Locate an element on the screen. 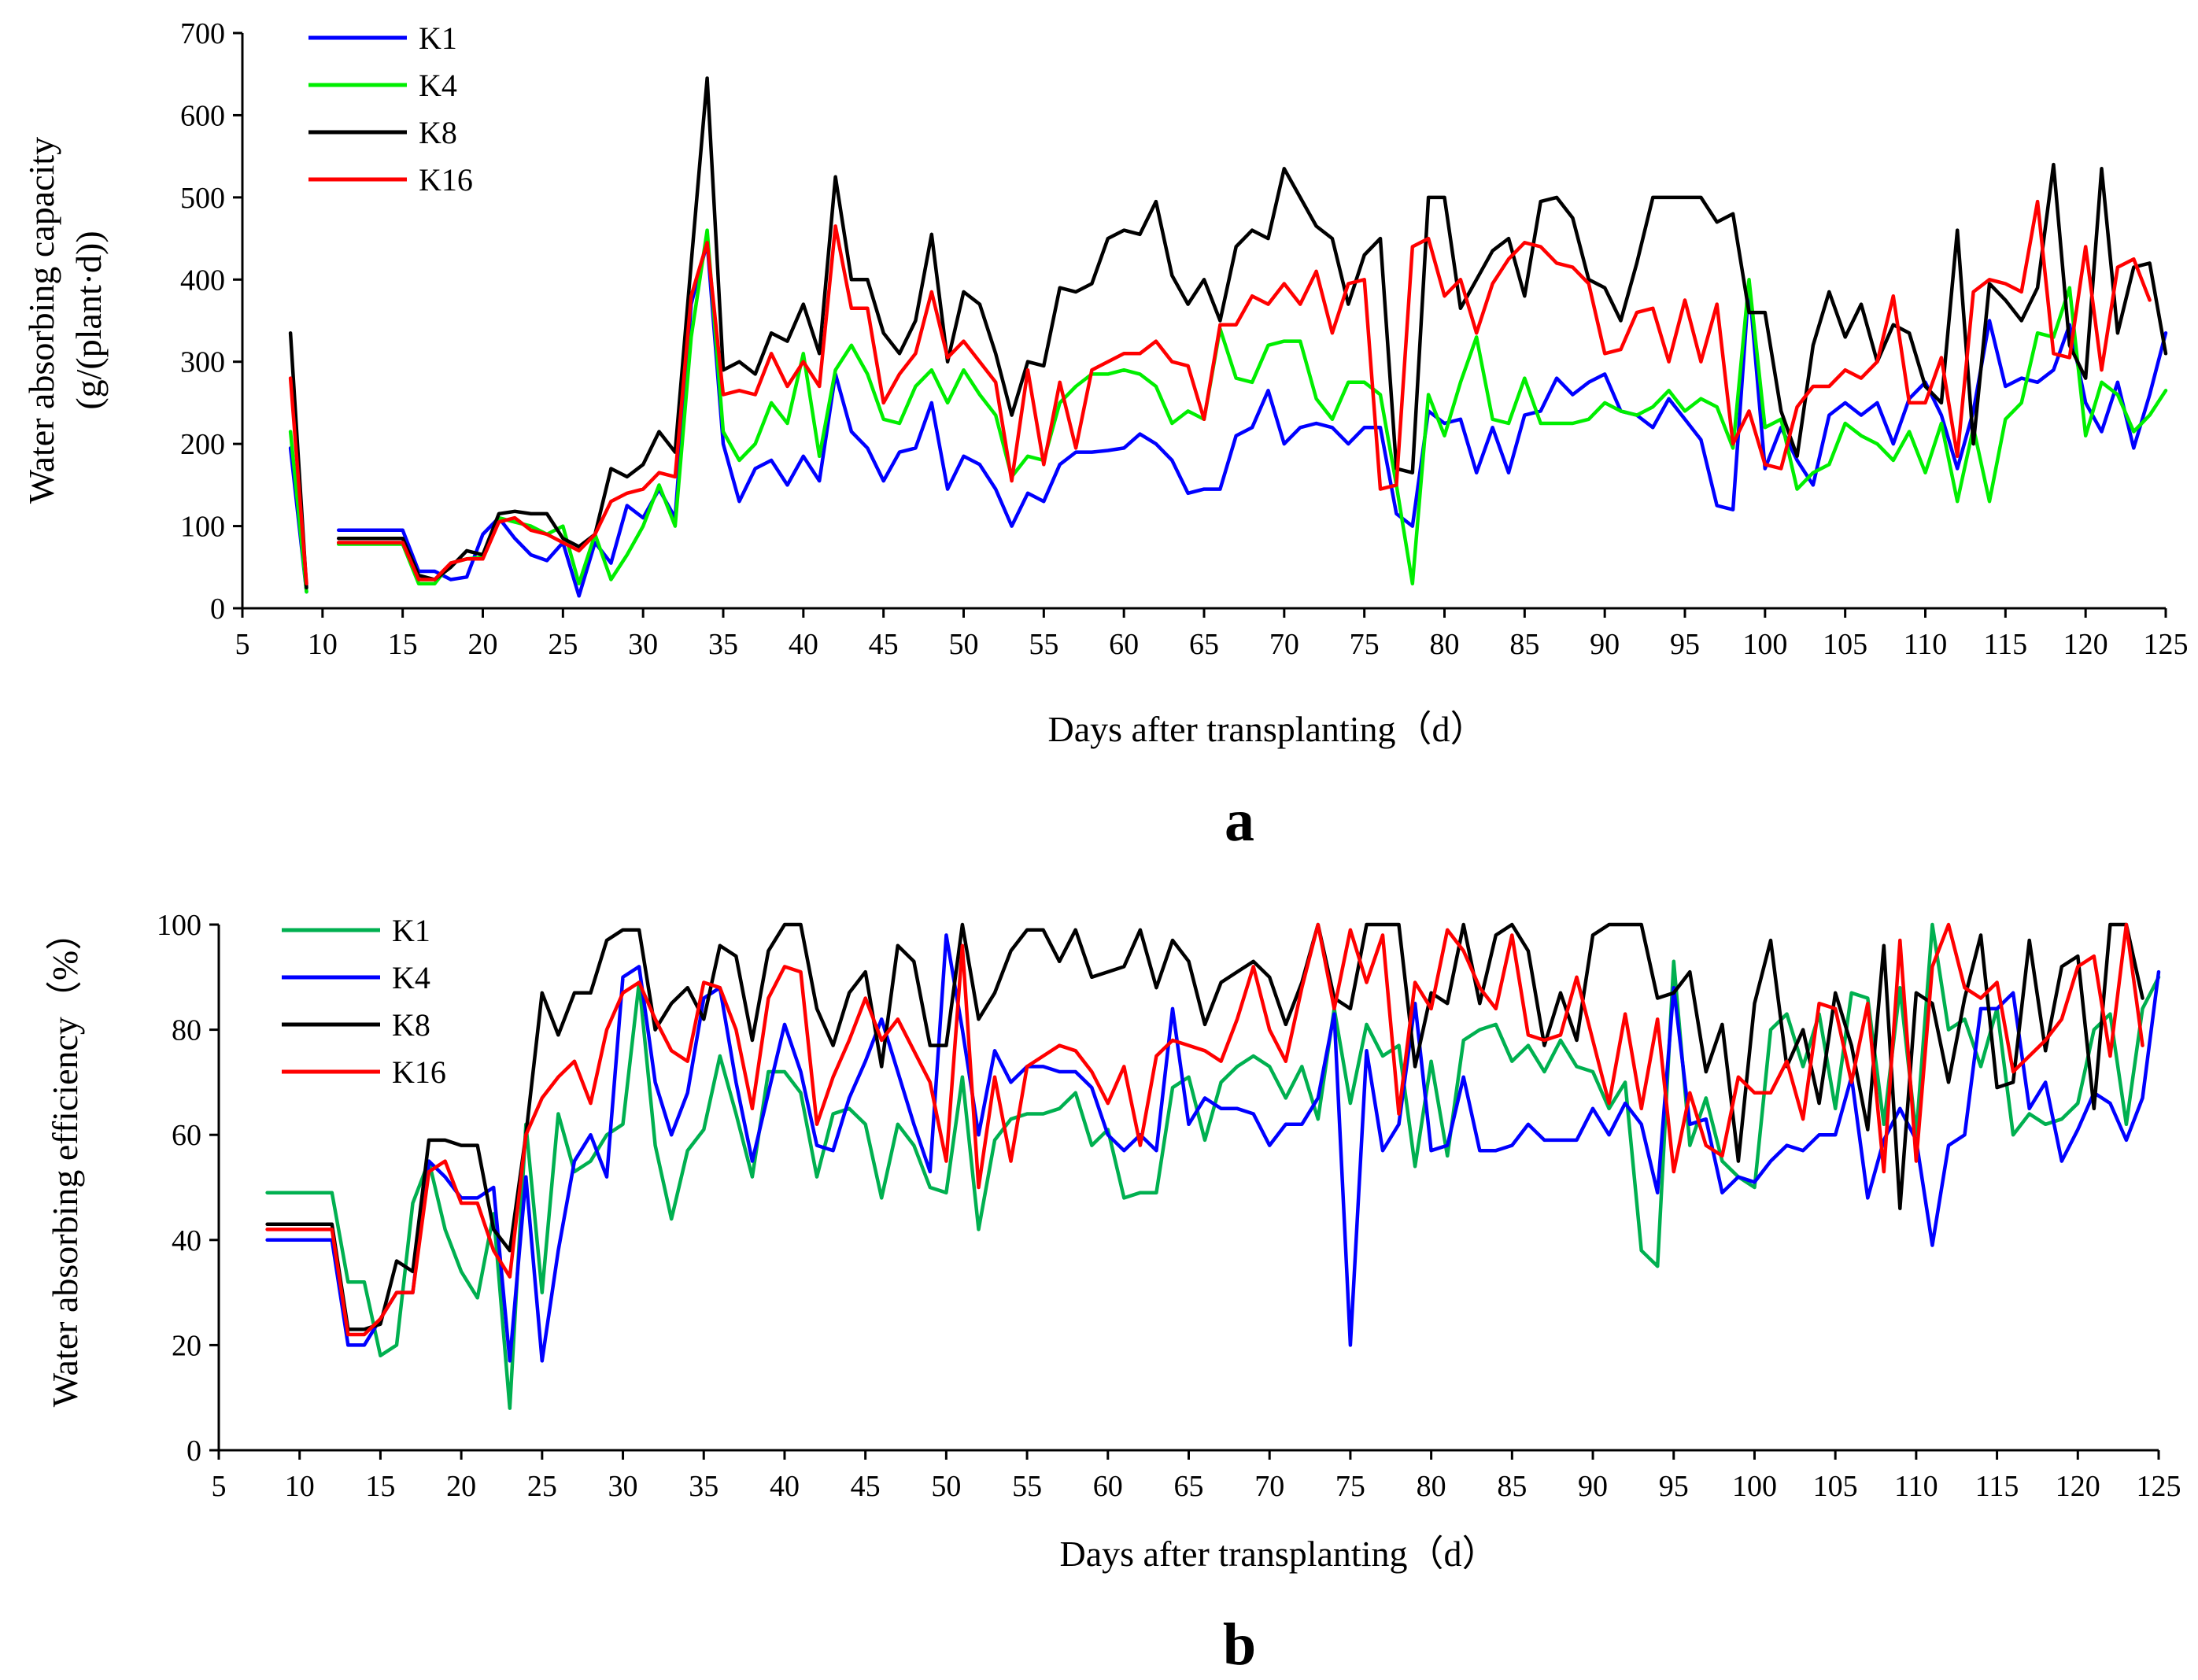 This screenshot has height=1680, width=2198. chart-a-xtick-label: 75 is located at coordinates (1365, 644).